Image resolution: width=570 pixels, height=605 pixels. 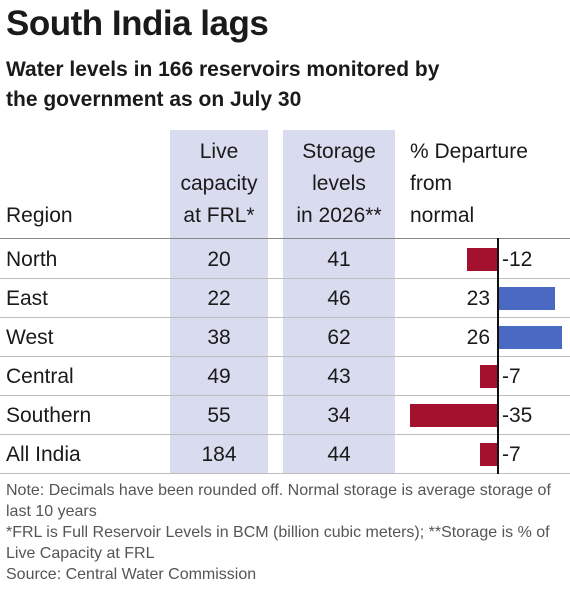 What do you see at coordinates (49, 415) in the screenshot?
I see `region: Southern` at bounding box center [49, 415].